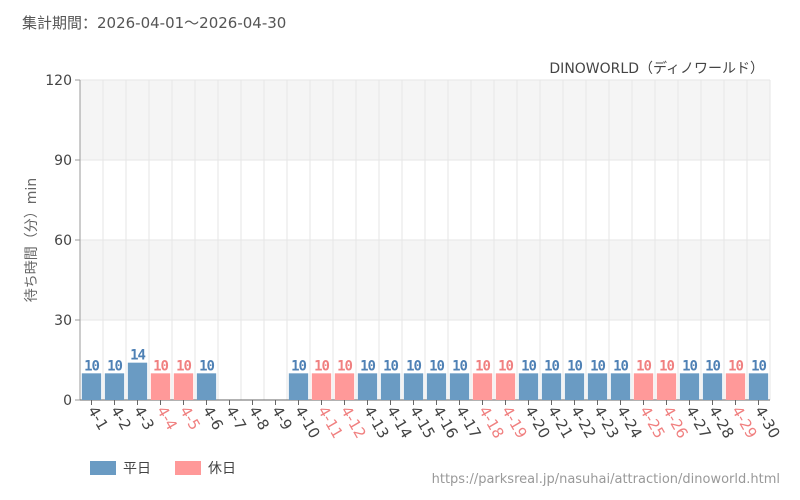  Describe the element at coordinates (98, 418) in the screenshot. I see `x-tick-label: 4-1` at that location.